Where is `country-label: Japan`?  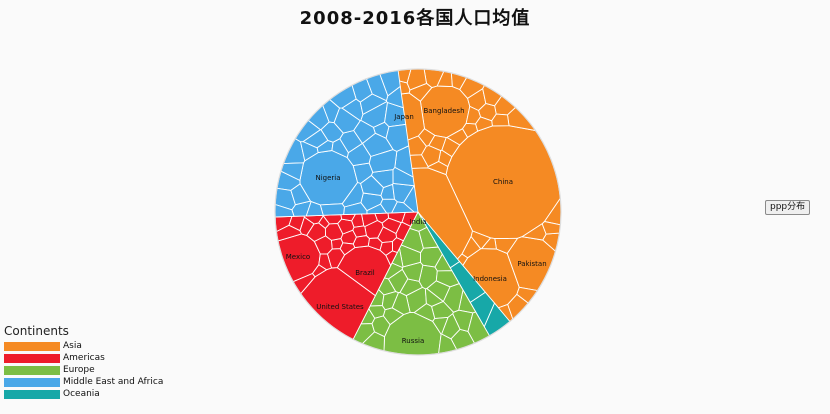
country-label: Japan is located at coordinates (403, 117).